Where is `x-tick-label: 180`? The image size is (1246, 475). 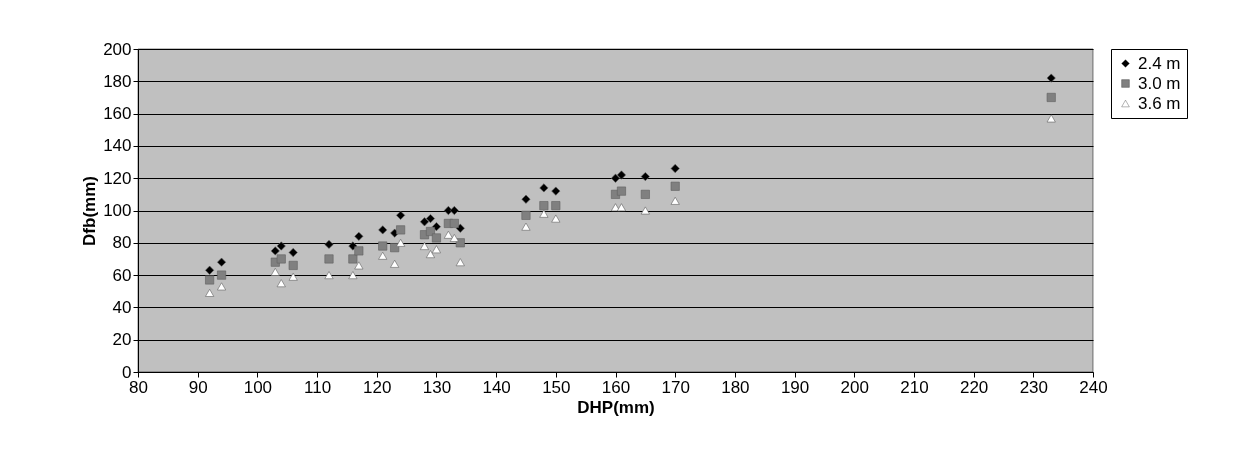 x-tick-label: 180 is located at coordinates (735, 387).